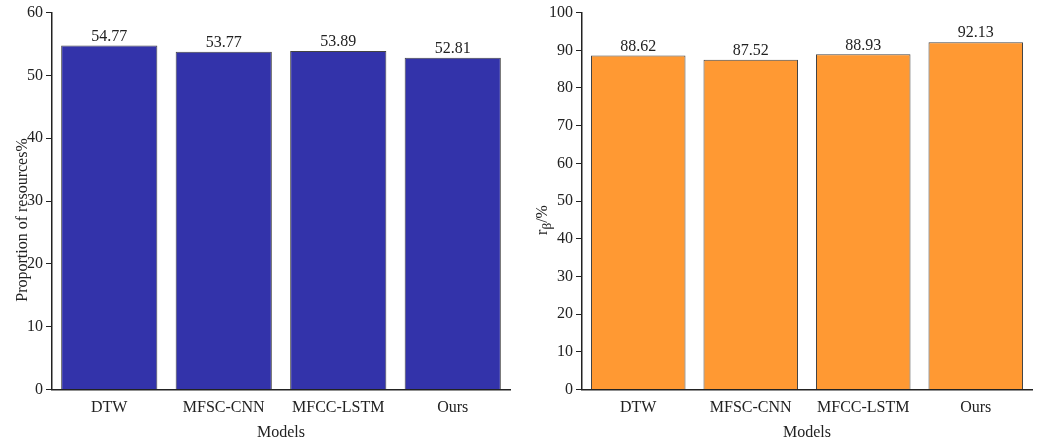 The height and width of the screenshot is (444, 1045). What do you see at coordinates (452, 47) in the screenshot?
I see `data-label: 52.81` at bounding box center [452, 47].